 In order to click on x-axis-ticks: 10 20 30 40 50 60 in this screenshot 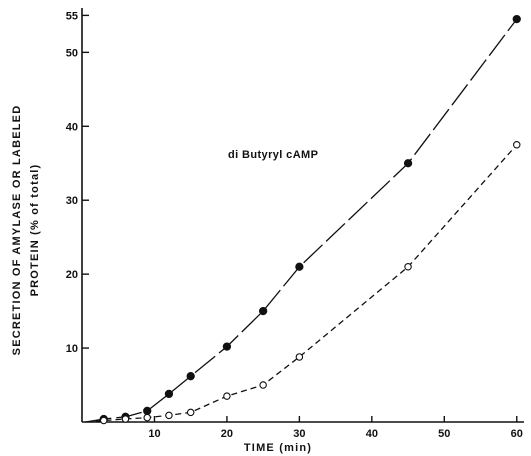, I will do `click(335, 428)`.